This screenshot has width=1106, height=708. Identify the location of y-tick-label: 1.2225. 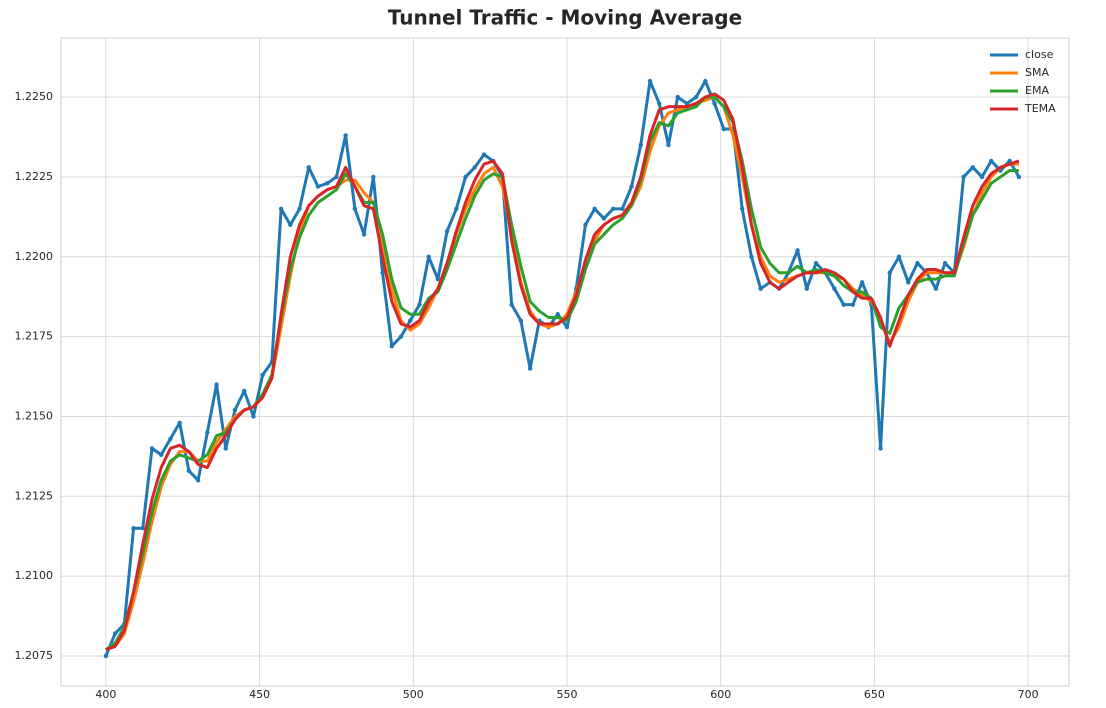
(34, 176).